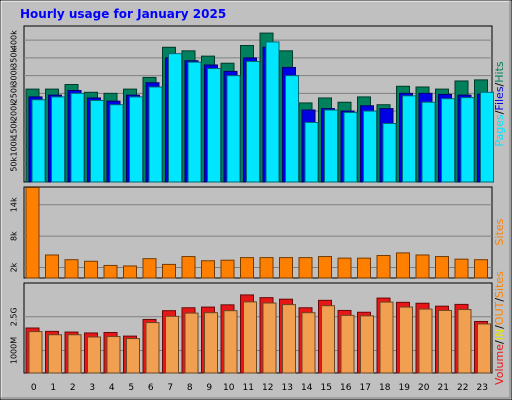 The image size is (512, 400). Describe the element at coordinates (14, 350) in the screenshot. I see `y-tick-label: 1000M` at that location.